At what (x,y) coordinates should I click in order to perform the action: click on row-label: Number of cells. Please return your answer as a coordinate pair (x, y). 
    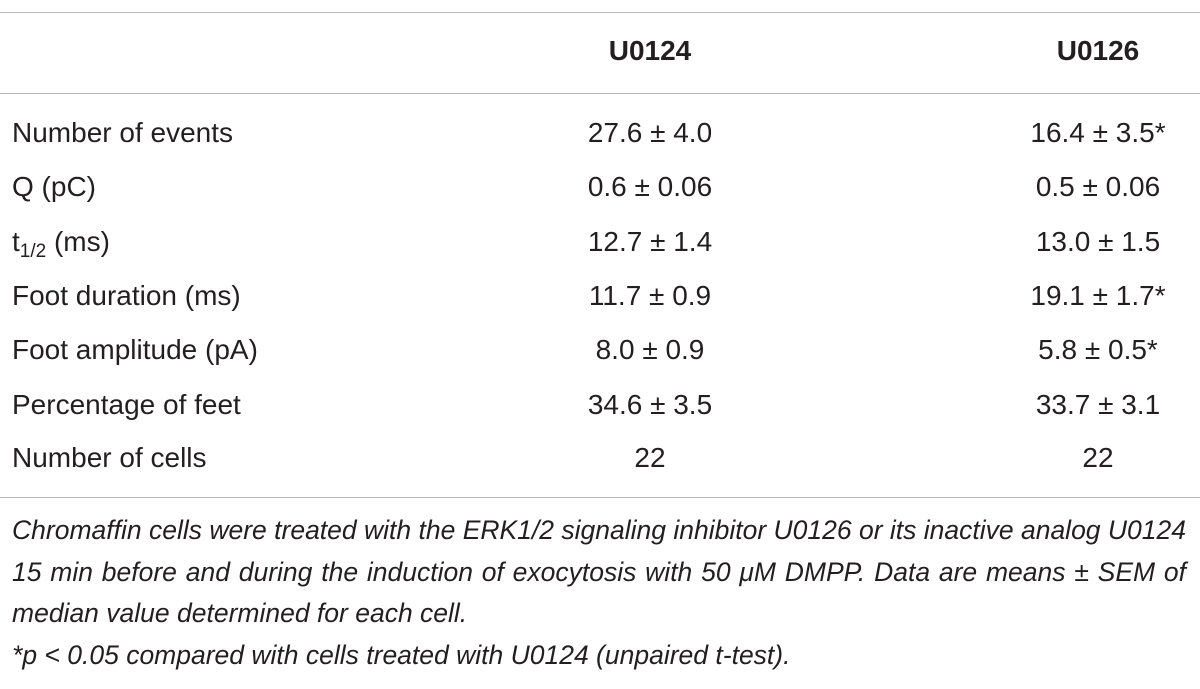
    Looking at the image, I should click on (109, 457).